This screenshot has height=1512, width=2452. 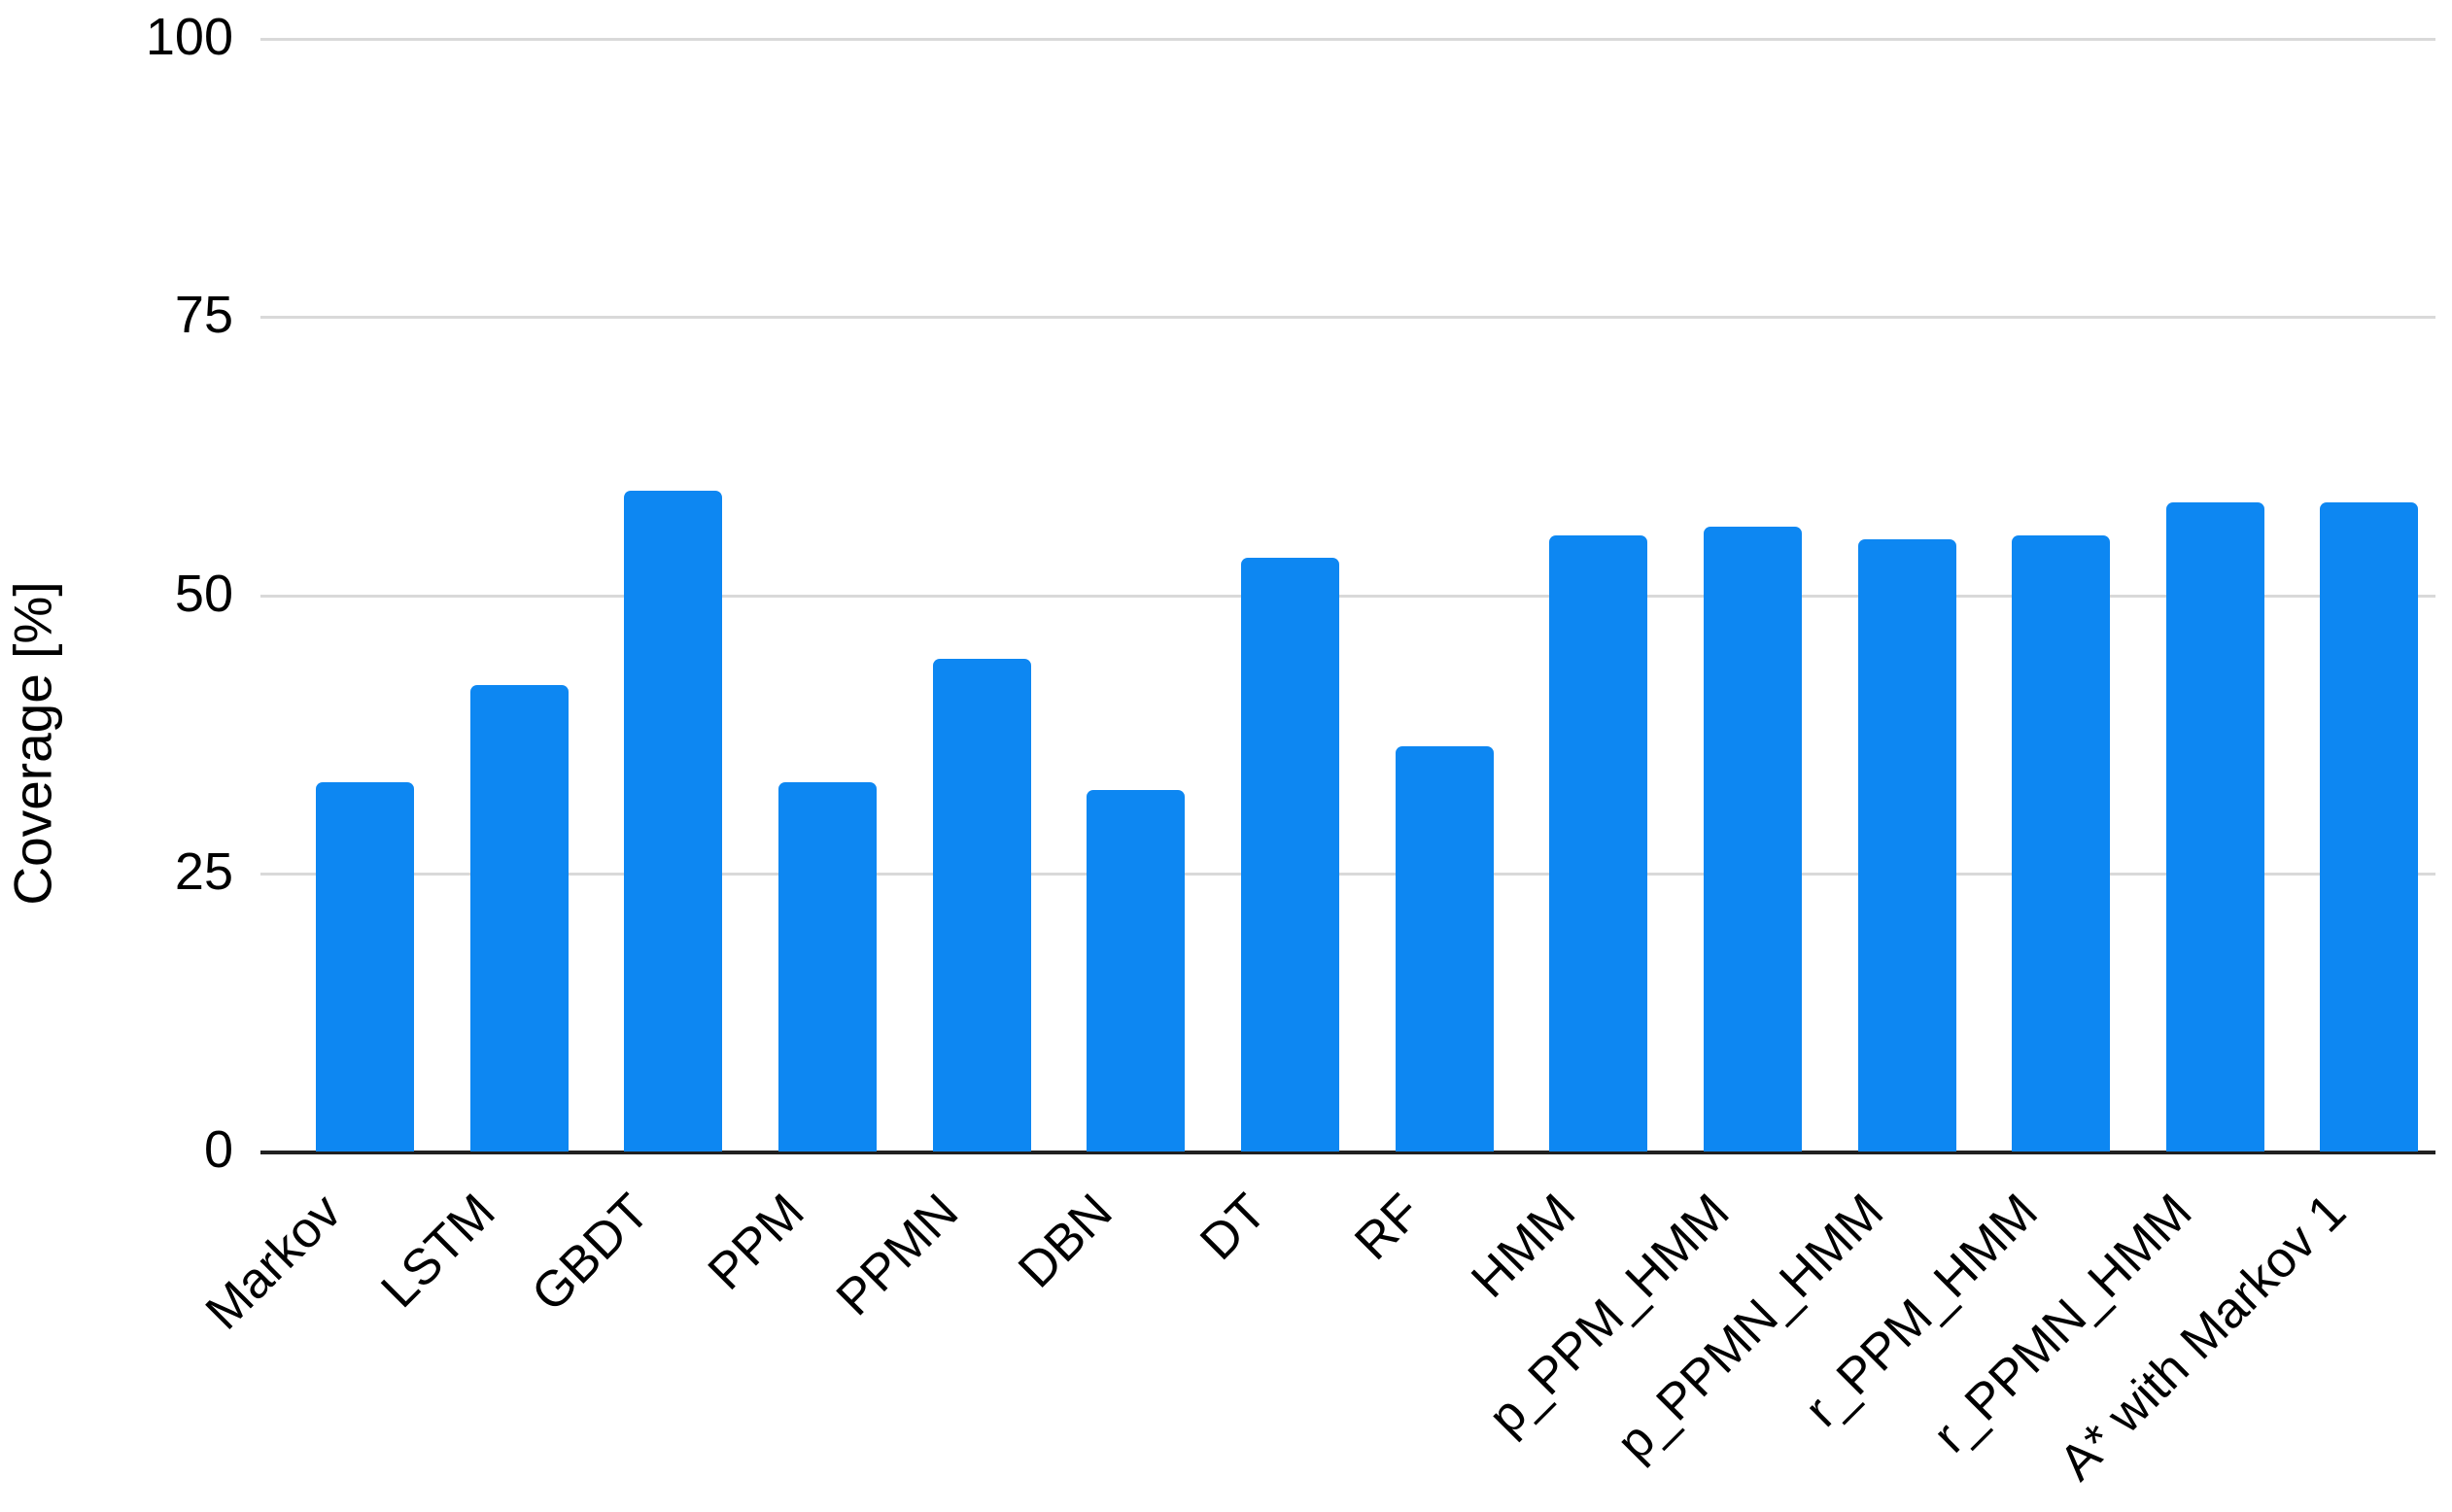 I want to click on x-tick-label: DBN, so click(x=1065, y=1241).